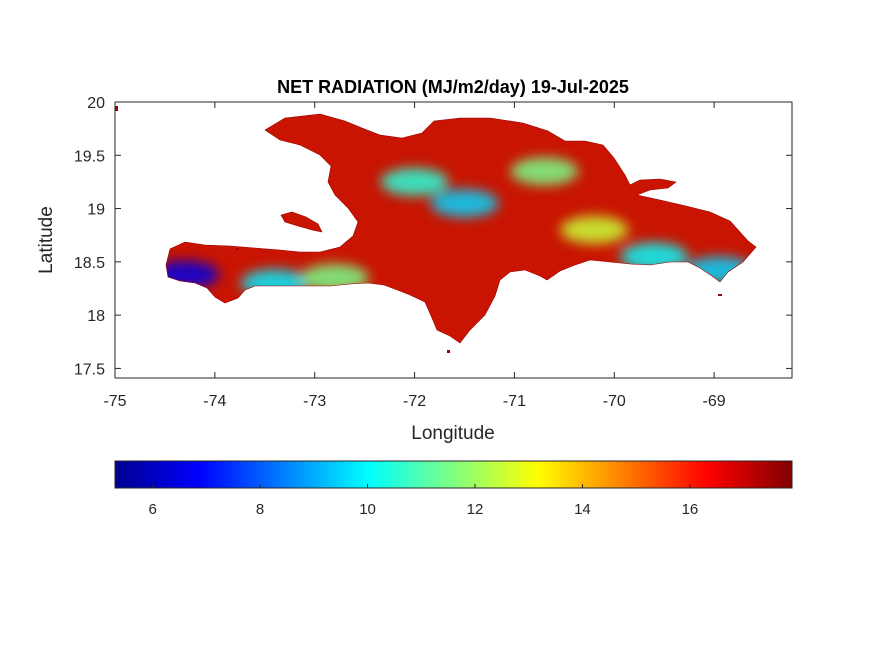 This screenshot has height=656, width=875. What do you see at coordinates (714, 401) in the screenshot?
I see `x-tick-label: -69` at bounding box center [714, 401].